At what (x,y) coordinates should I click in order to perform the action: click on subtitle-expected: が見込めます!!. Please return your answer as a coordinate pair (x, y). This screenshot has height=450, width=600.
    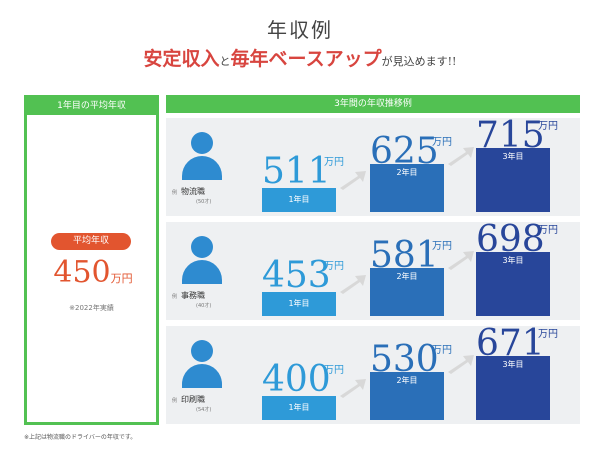
    Looking at the image, I should click on (419, 61).